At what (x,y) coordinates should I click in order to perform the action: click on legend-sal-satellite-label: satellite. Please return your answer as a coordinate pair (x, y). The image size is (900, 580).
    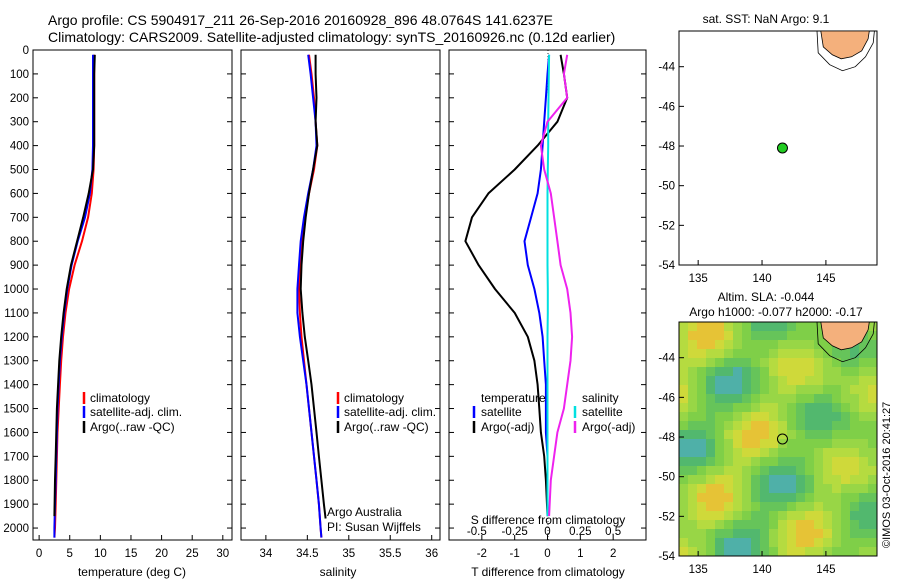
    Looking at the image, I should click on (602, 412).